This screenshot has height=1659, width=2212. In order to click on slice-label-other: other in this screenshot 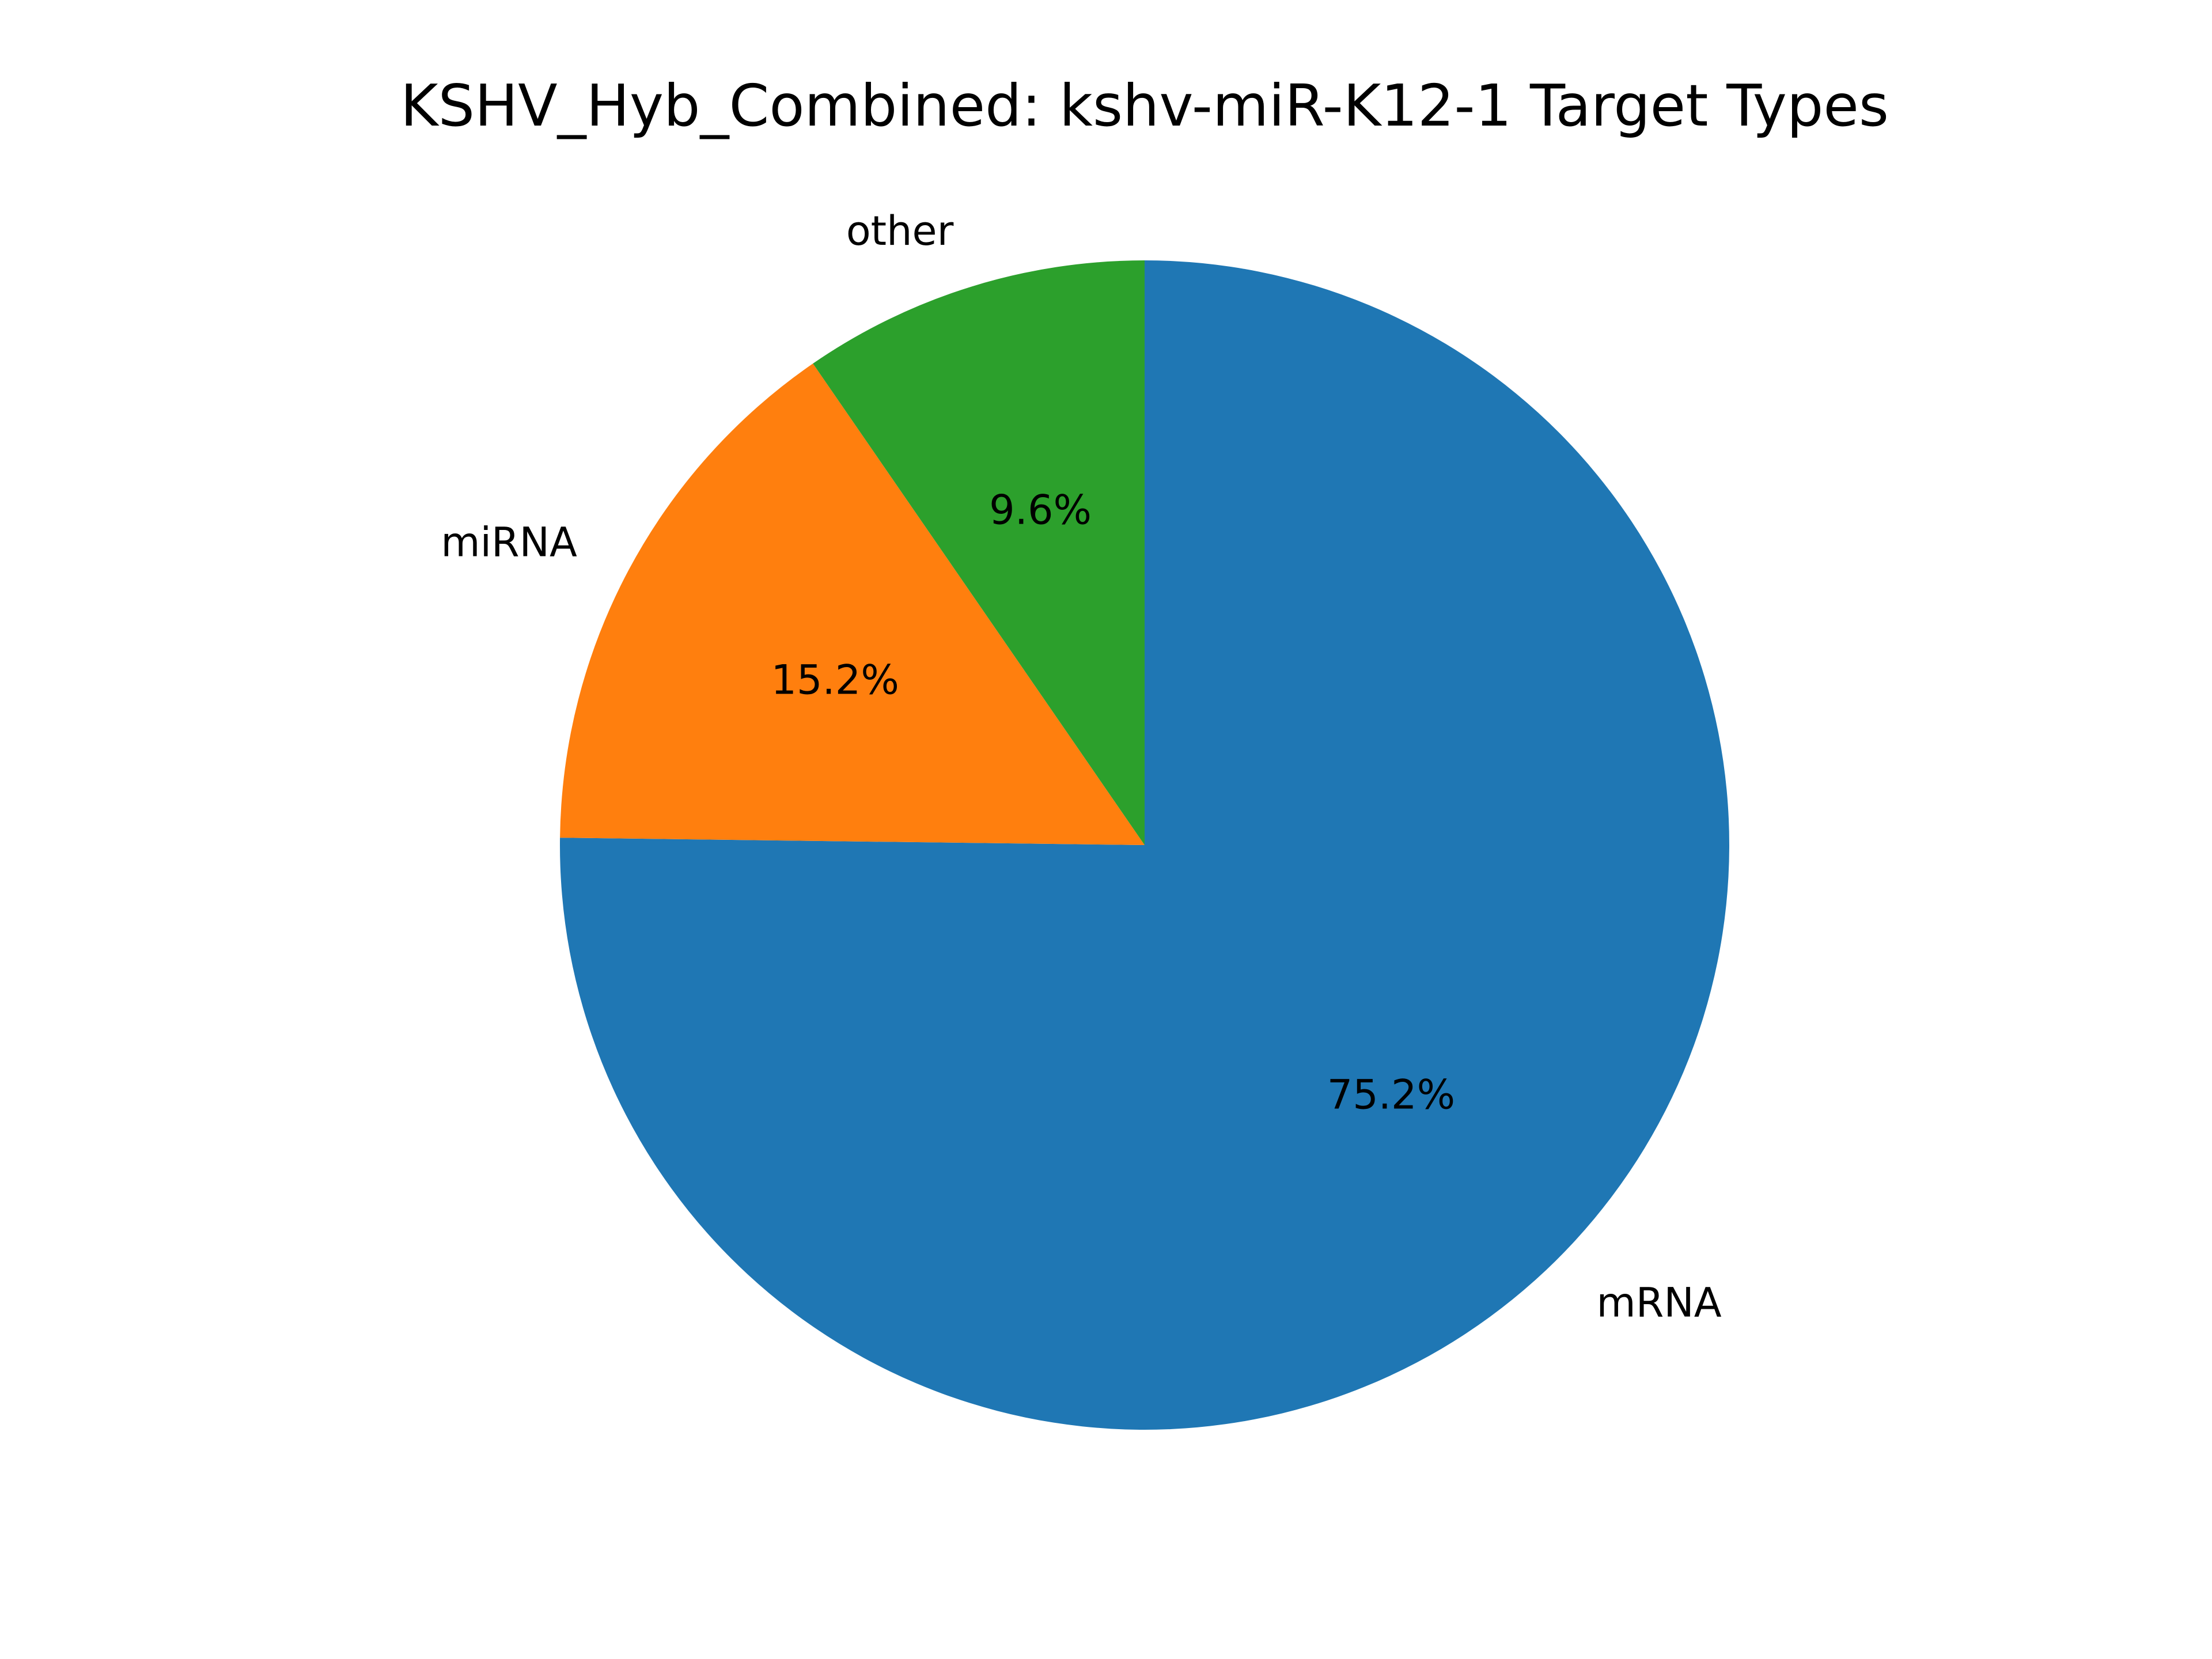, I will do `click(900, 231)`.